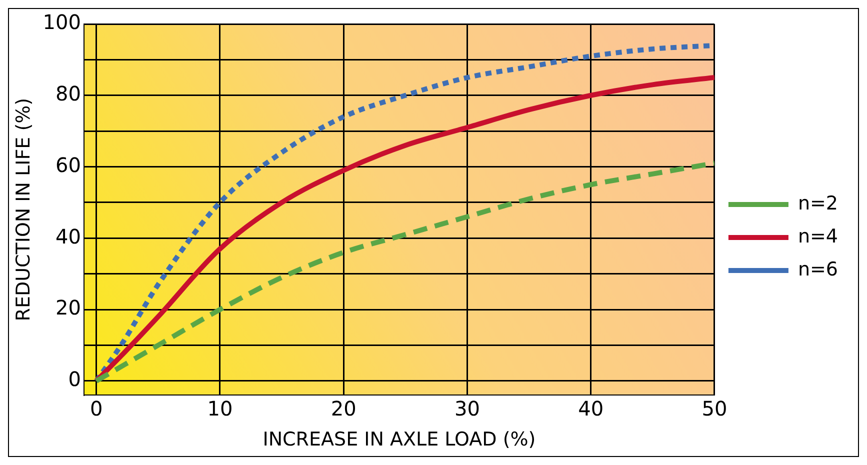 This screenshot has width=867, height=465. Describe the element at coordinates (74, 379) in the screenshot. I see `y-tick-label: 0` at that location.